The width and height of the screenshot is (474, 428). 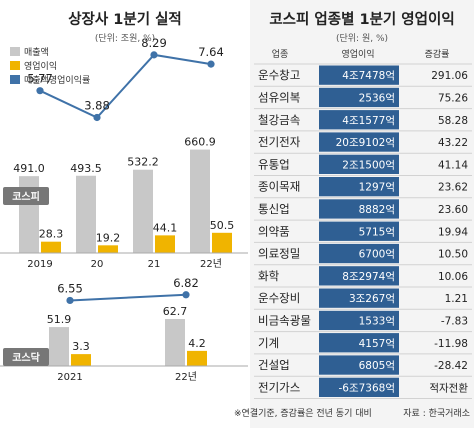 I want to click on x-tick-label: 2021, so click(x=69, y=377).